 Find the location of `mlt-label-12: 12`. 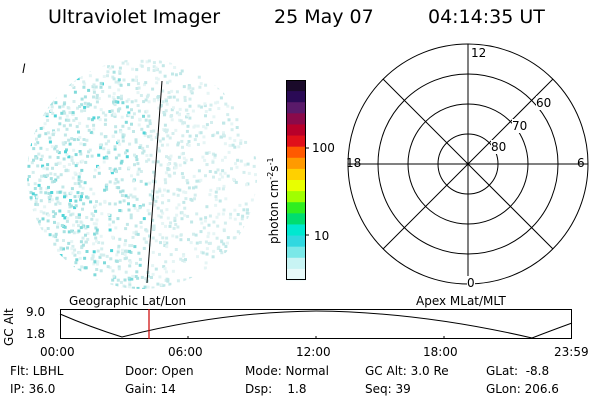

mlt-label-12: 12 is located at coordinates (479, 53).